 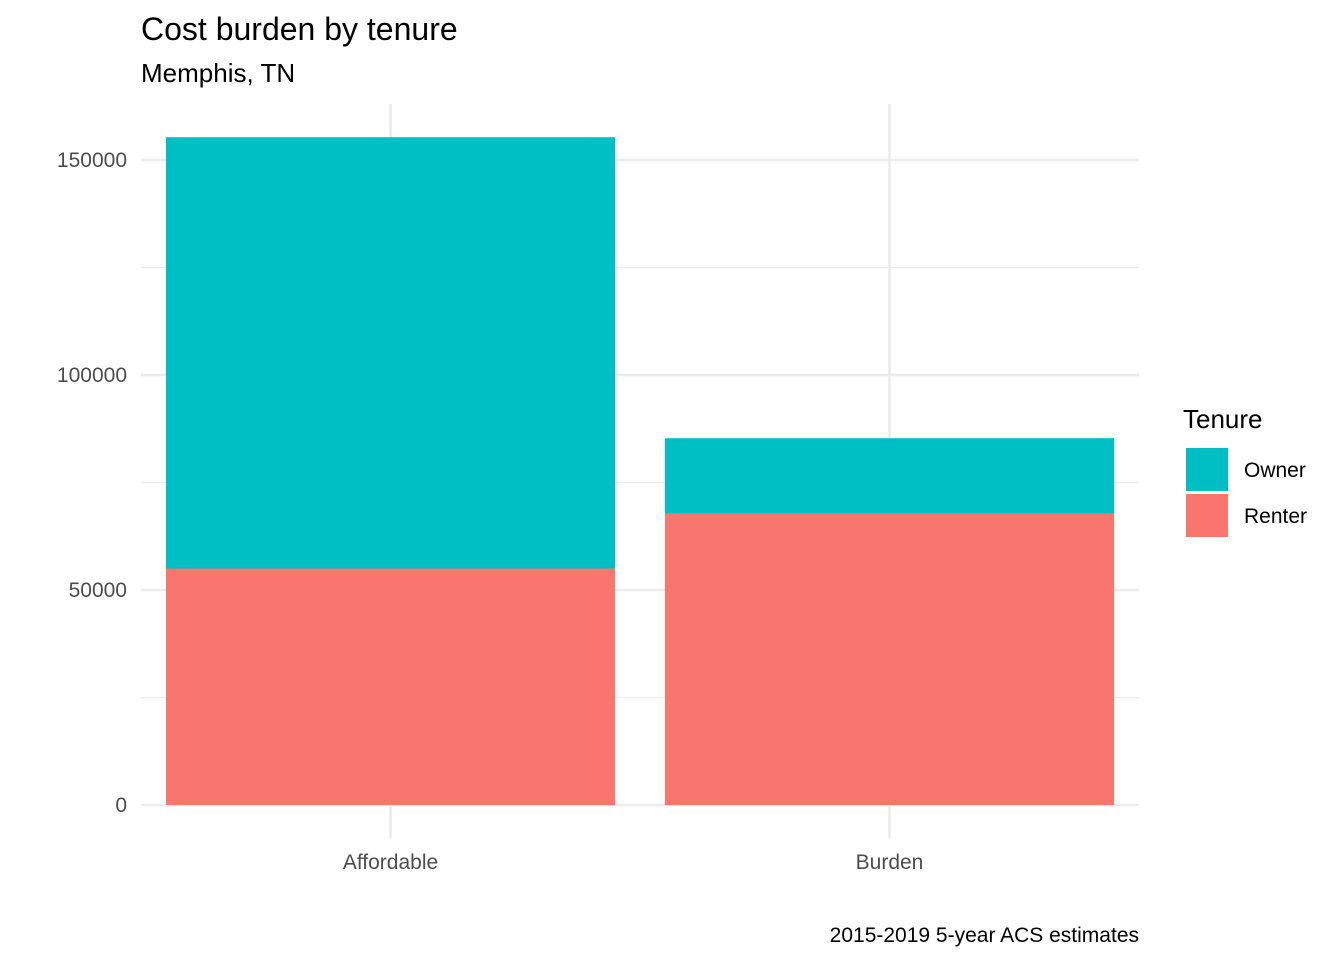 I want to click on legend-swatch-owner, so click(x=1207, y=469).